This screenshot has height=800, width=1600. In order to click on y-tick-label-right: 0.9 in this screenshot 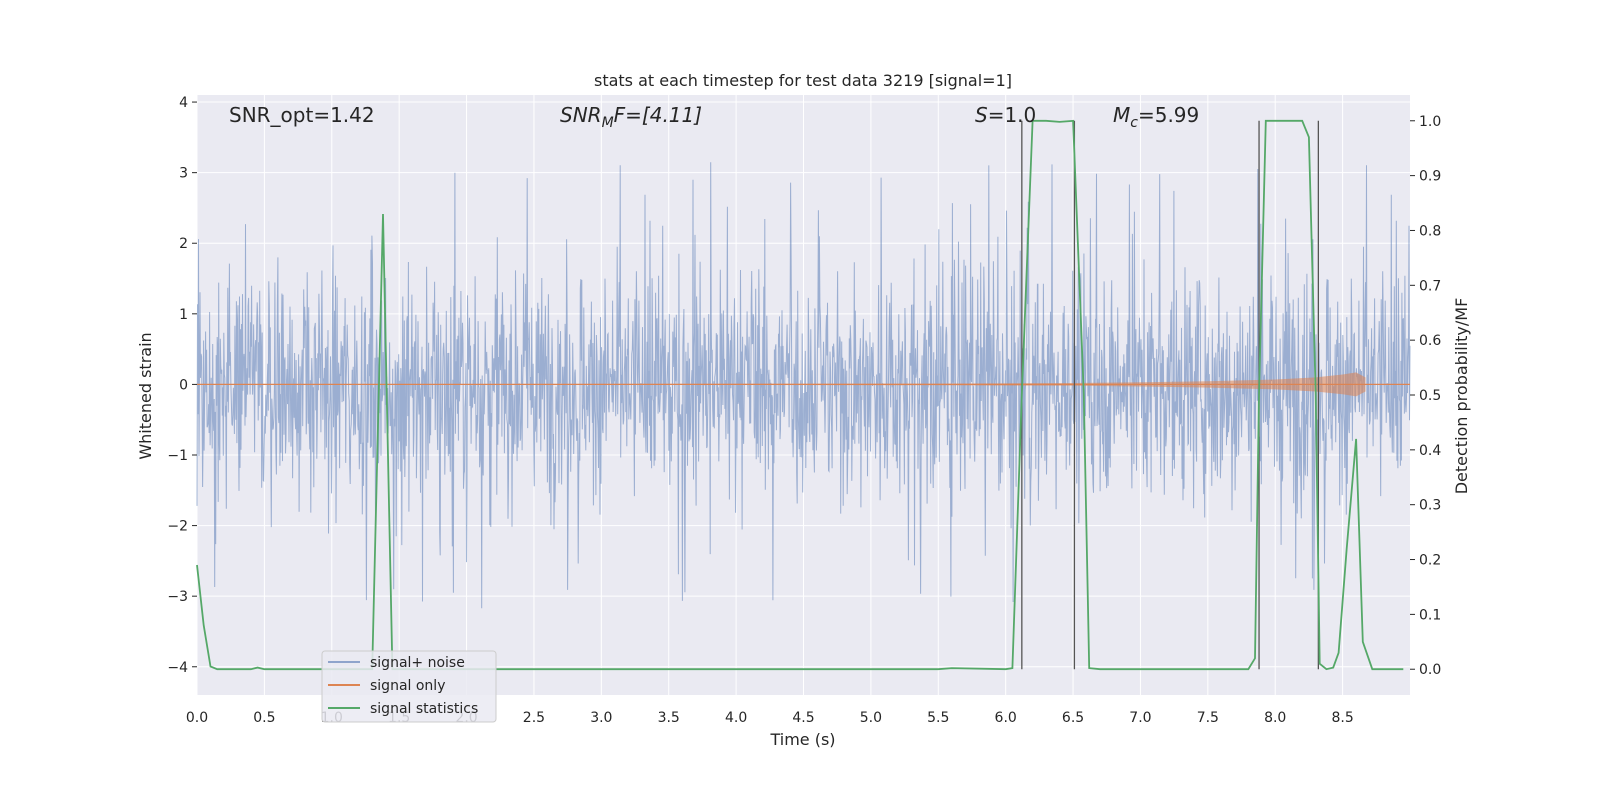, I will do `click(1430, 177)`.